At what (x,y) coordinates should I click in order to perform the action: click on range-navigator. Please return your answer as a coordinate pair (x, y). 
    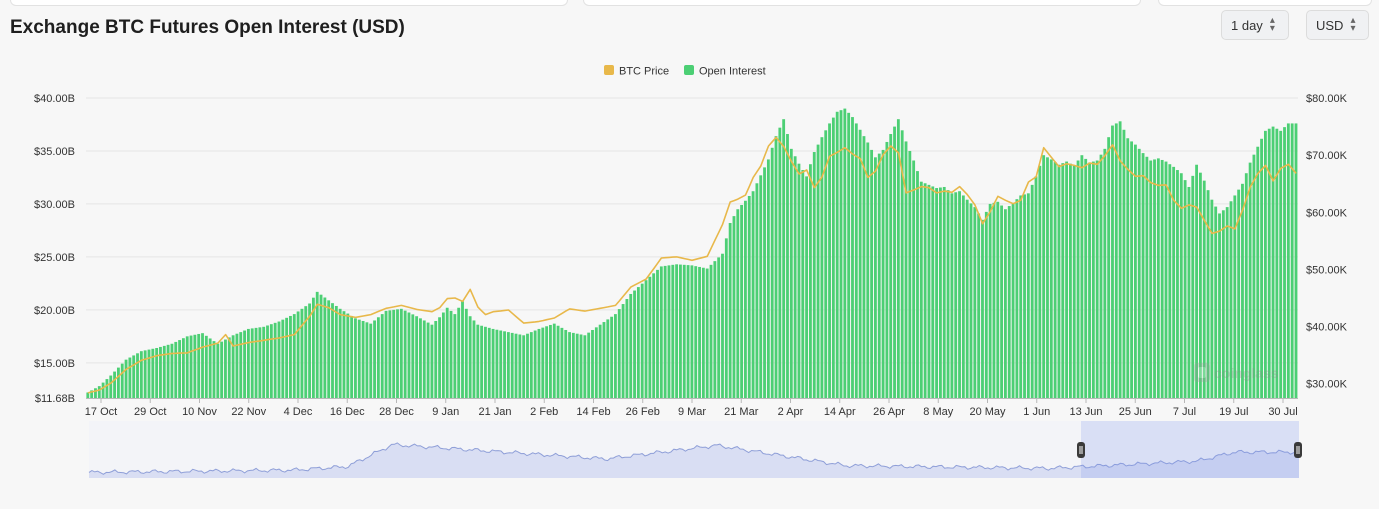
    Looking at the image, I should click on (695, 449).